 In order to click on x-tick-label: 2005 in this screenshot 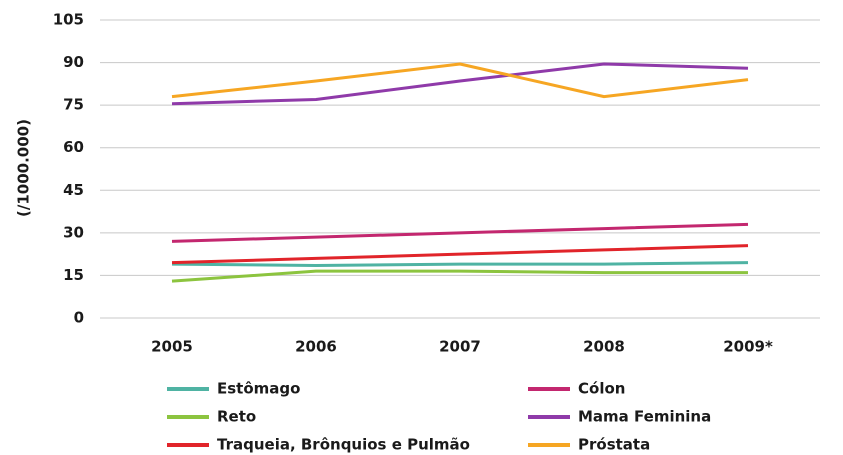, I will do `click(172, 347)`.